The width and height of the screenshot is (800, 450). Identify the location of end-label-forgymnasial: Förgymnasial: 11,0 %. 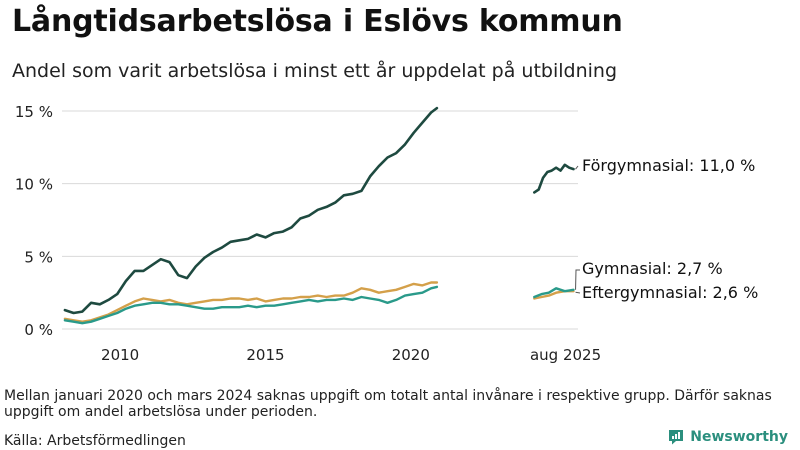
(668, 165).